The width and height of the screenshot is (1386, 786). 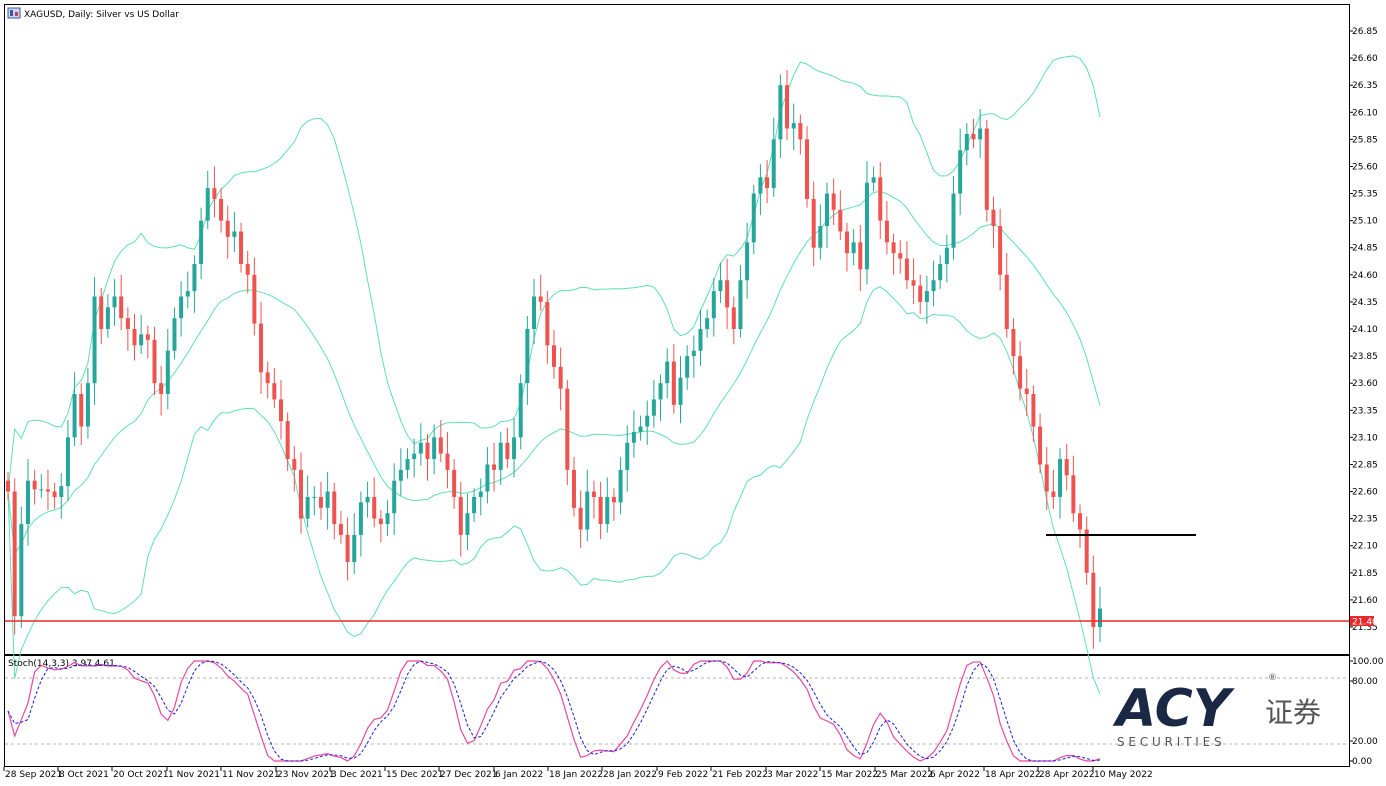 I want to click on date-label: 8 Oct 2021, so click(x=84, y=775).